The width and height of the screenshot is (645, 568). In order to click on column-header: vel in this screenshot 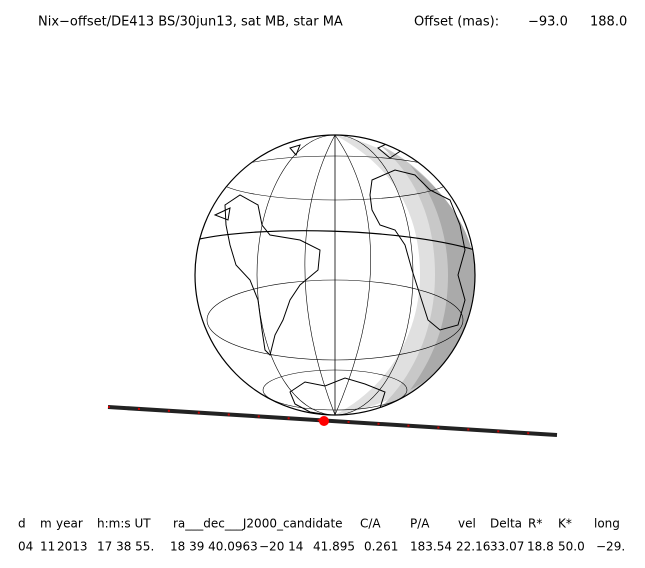, I will do `click(467, 524)`.